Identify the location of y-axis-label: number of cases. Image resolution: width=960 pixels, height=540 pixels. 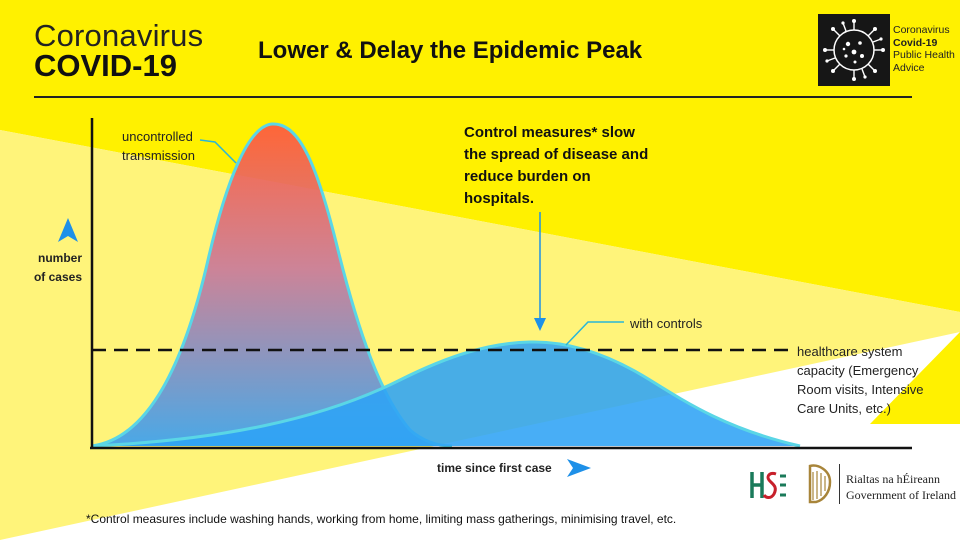
(57, 267).